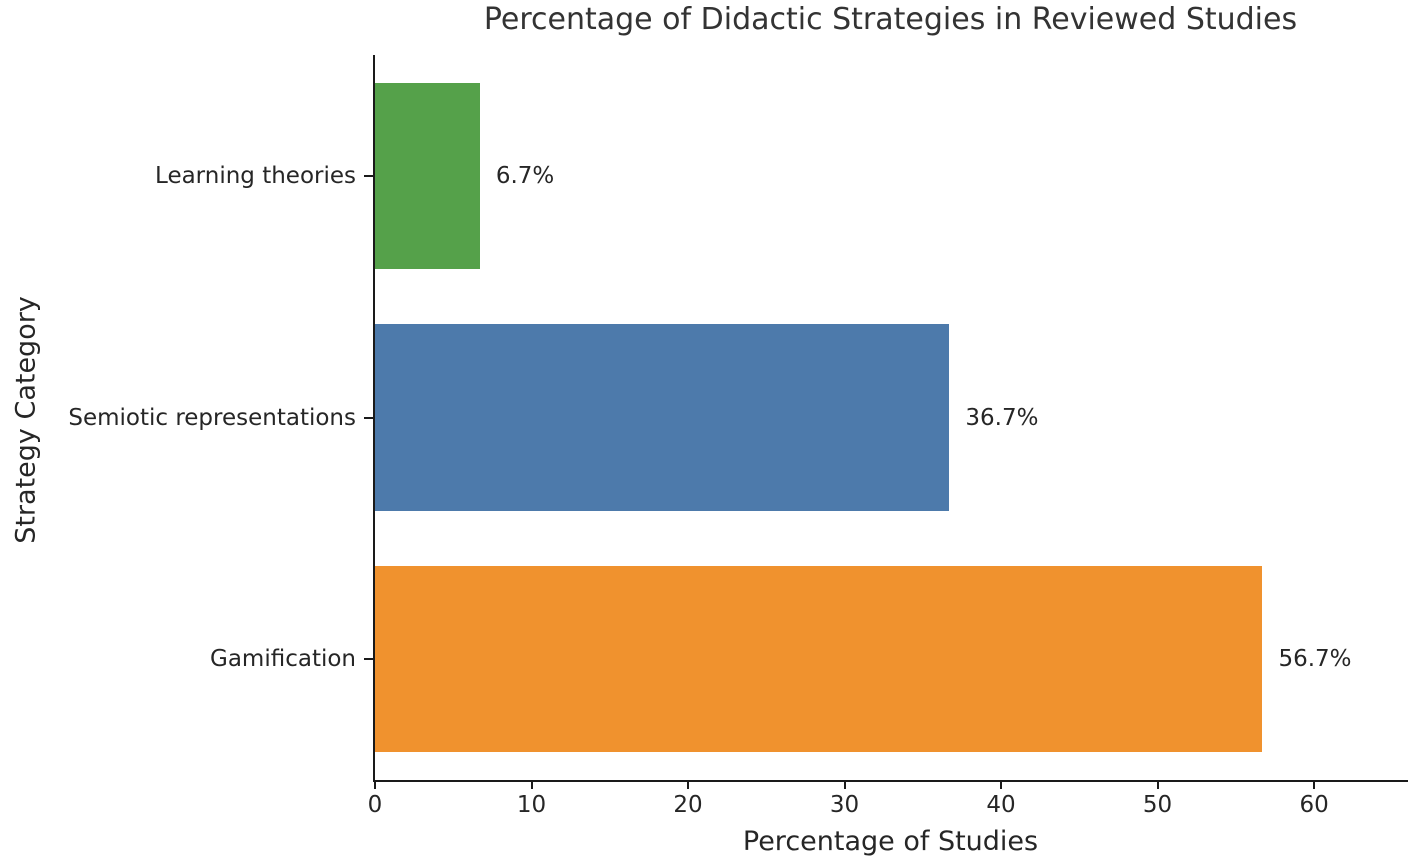 The height and width of the screenshot is (868, 1418). Describe the element at coordinates (1001, 805) in the screenshot. I see `x-tick-label: 40` at that location.